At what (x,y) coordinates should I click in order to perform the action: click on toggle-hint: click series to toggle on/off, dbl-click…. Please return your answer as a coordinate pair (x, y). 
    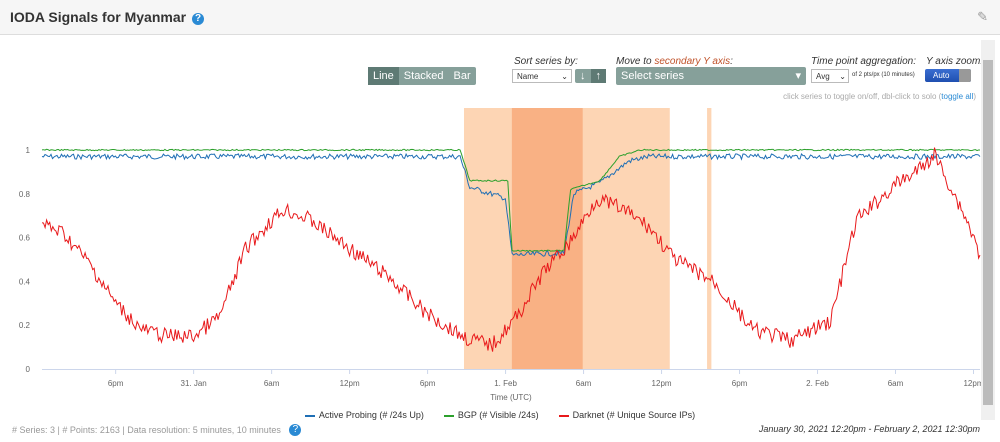
    Looking at the image, I should click on (879, 96).